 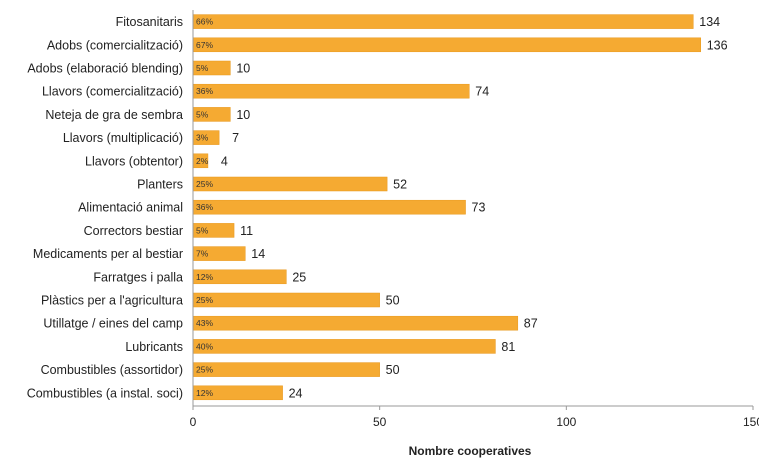 I want to click on value-label: 25, so click(x=299, y=277).